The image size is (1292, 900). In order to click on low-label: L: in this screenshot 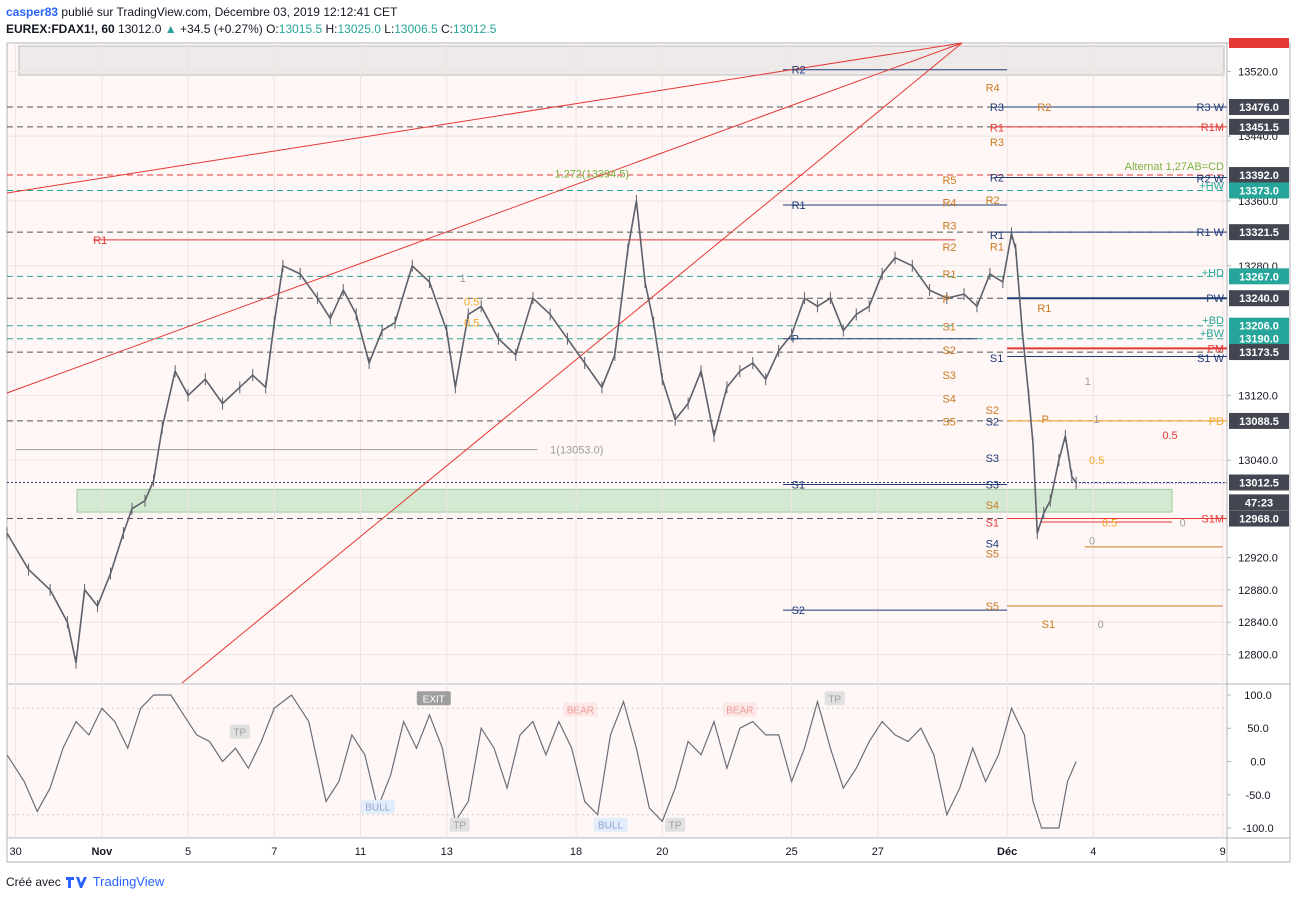, I will do `click(389, 29)`.